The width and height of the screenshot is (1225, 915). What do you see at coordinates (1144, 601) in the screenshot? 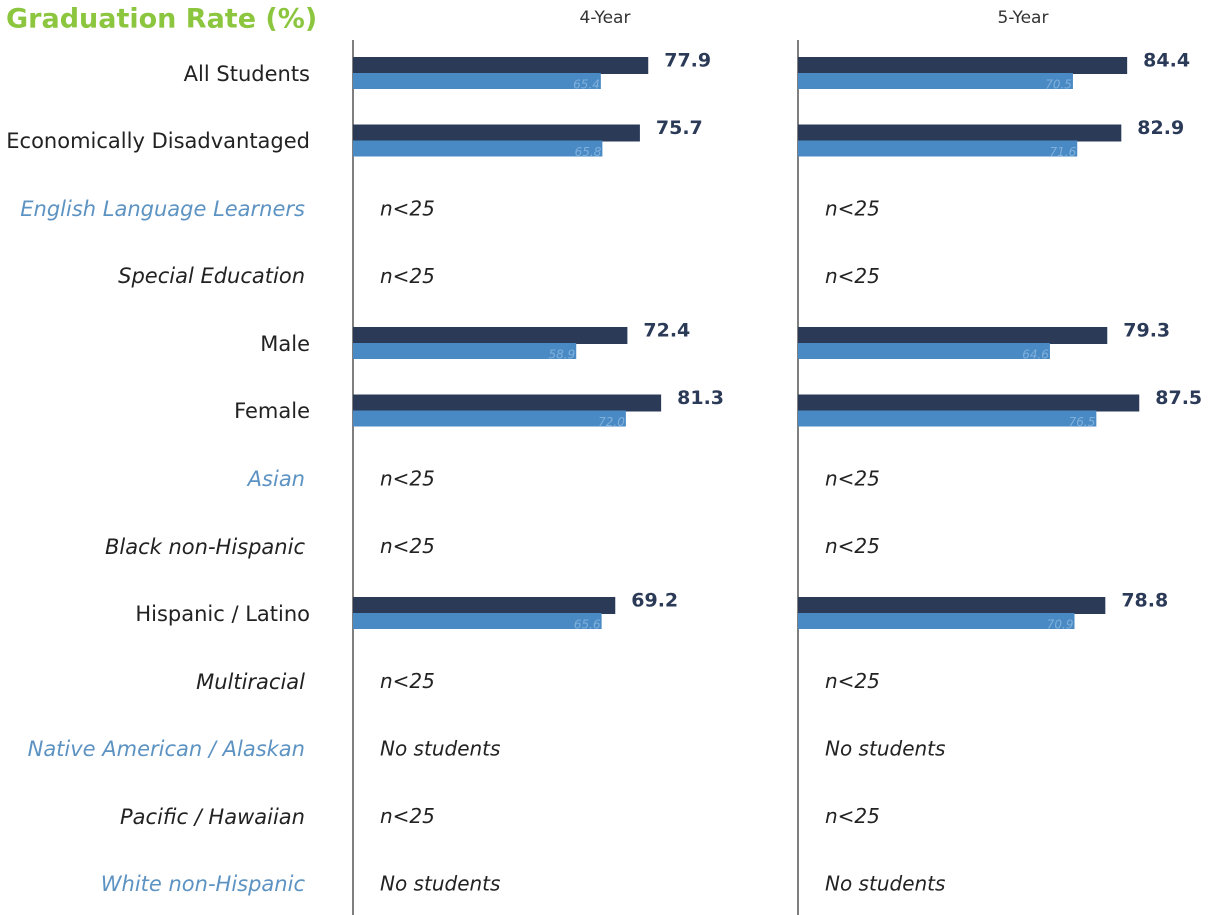
I see `data-label: 78.8` at bounding box center [1144, 601].